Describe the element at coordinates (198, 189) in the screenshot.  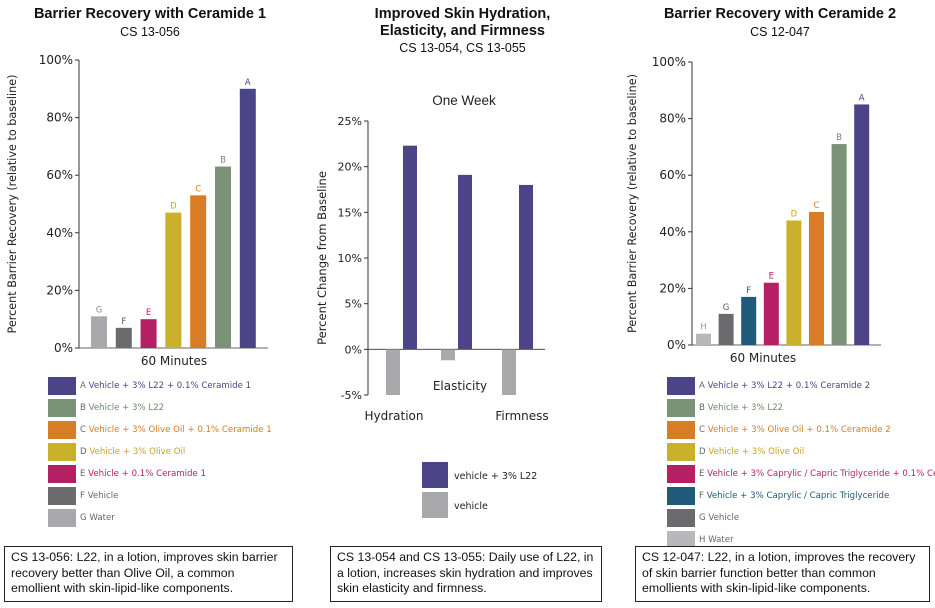
I see `bar-label: C` at that location.